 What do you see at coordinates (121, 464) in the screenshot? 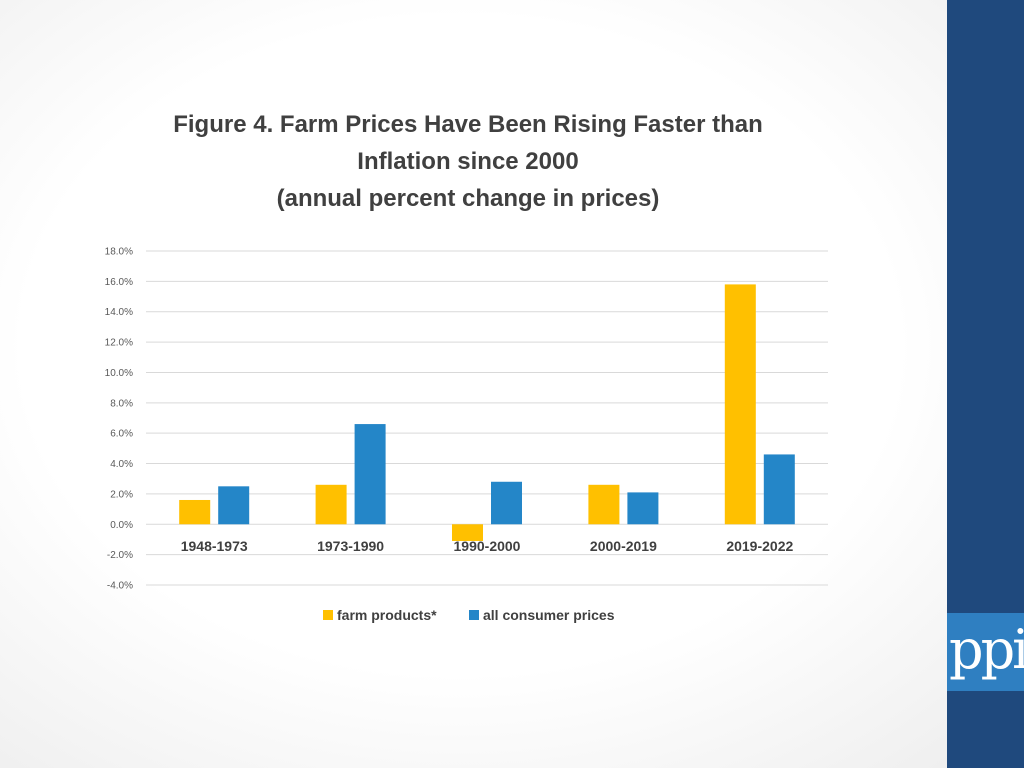
I see `y-tick-label: 4.0%` at bounding box center [121, 464].